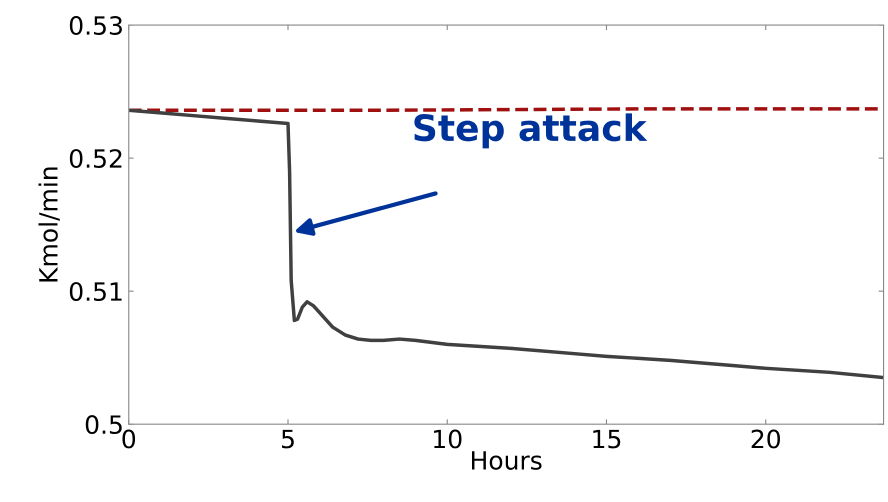 This screenshot has width=888, height=502. I want to click on x-tick-label: 15, so click(606, 439).